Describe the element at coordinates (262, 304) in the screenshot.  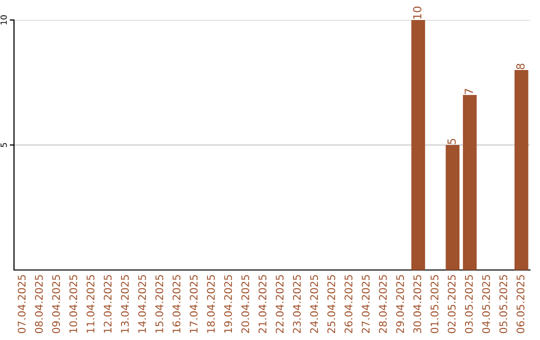
I see `x-tick-label: 21.04.2025` at that location.